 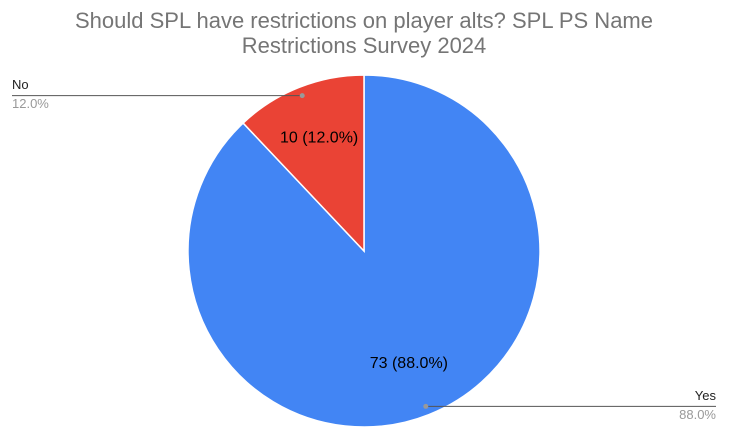 I want to click on chart-subtitle: Restrictions Survey 2024, so click(x=364, y=45).